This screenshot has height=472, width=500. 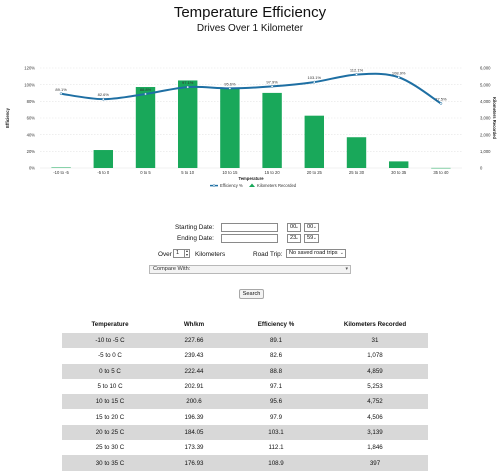 I want to click on cell-temperature: -5 to 0 C, so click(x=110, y=356).